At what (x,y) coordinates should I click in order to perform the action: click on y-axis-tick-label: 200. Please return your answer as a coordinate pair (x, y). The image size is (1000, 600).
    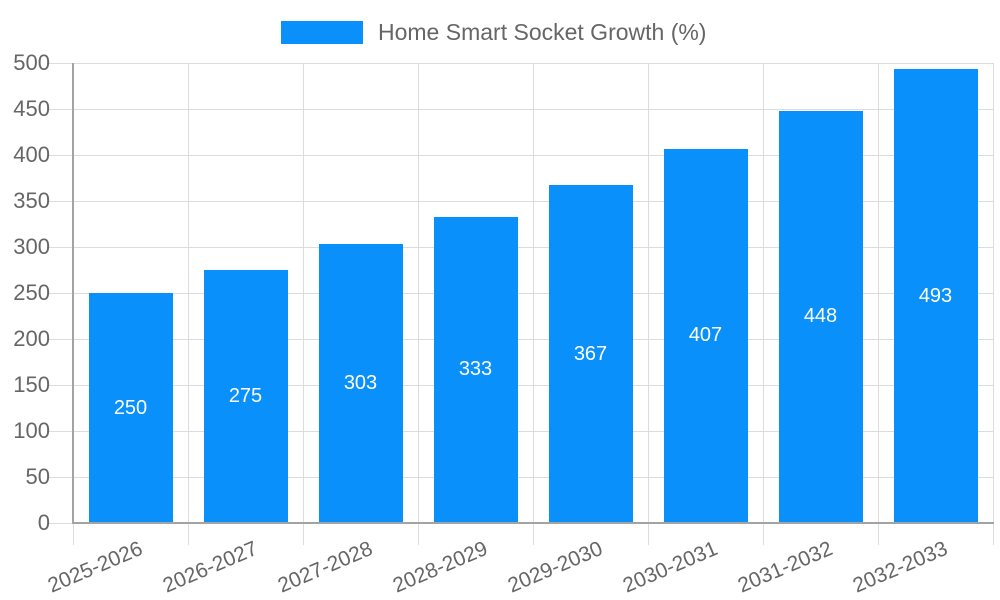
    Looking at the image, I should click on (31, 338).